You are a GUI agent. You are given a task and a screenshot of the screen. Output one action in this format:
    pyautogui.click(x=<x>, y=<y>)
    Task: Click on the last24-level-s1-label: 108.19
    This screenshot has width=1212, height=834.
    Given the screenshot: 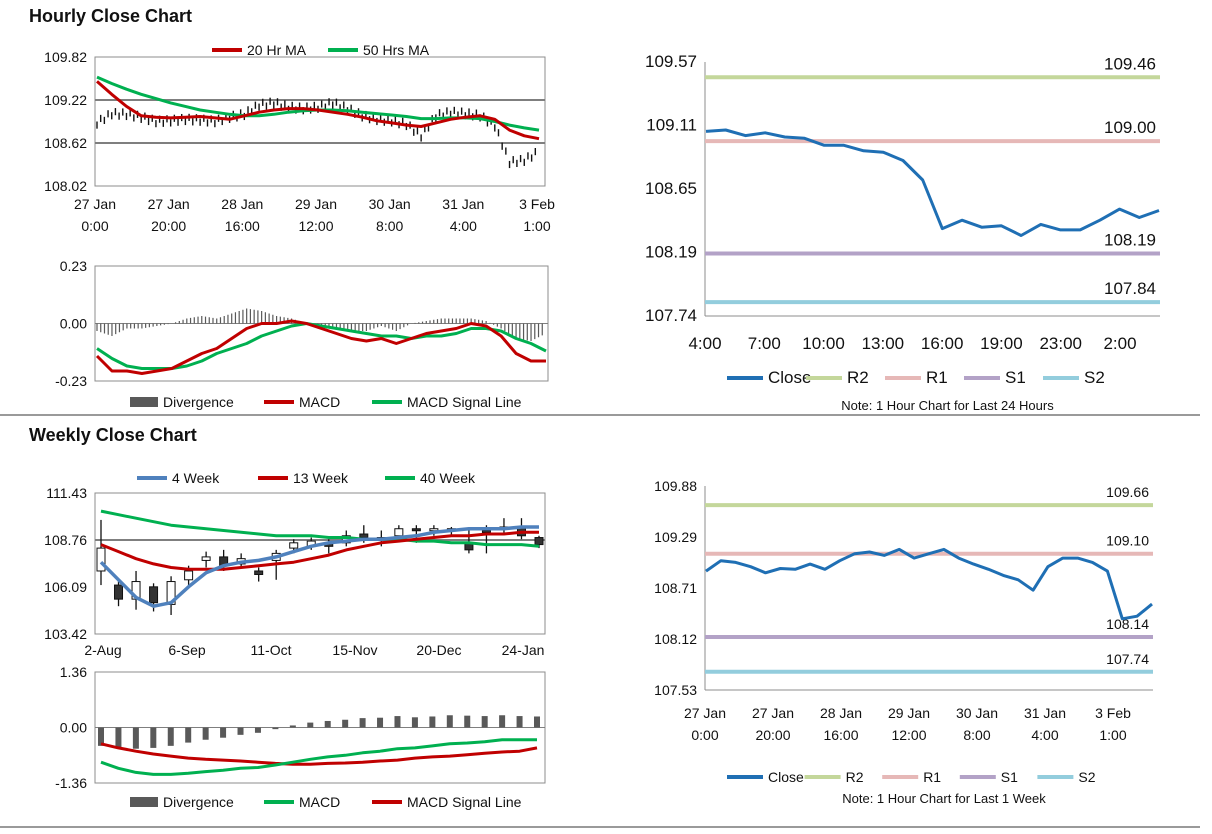 What is the action you would take?
    pyautogui.click(x=1130, y=240)
    